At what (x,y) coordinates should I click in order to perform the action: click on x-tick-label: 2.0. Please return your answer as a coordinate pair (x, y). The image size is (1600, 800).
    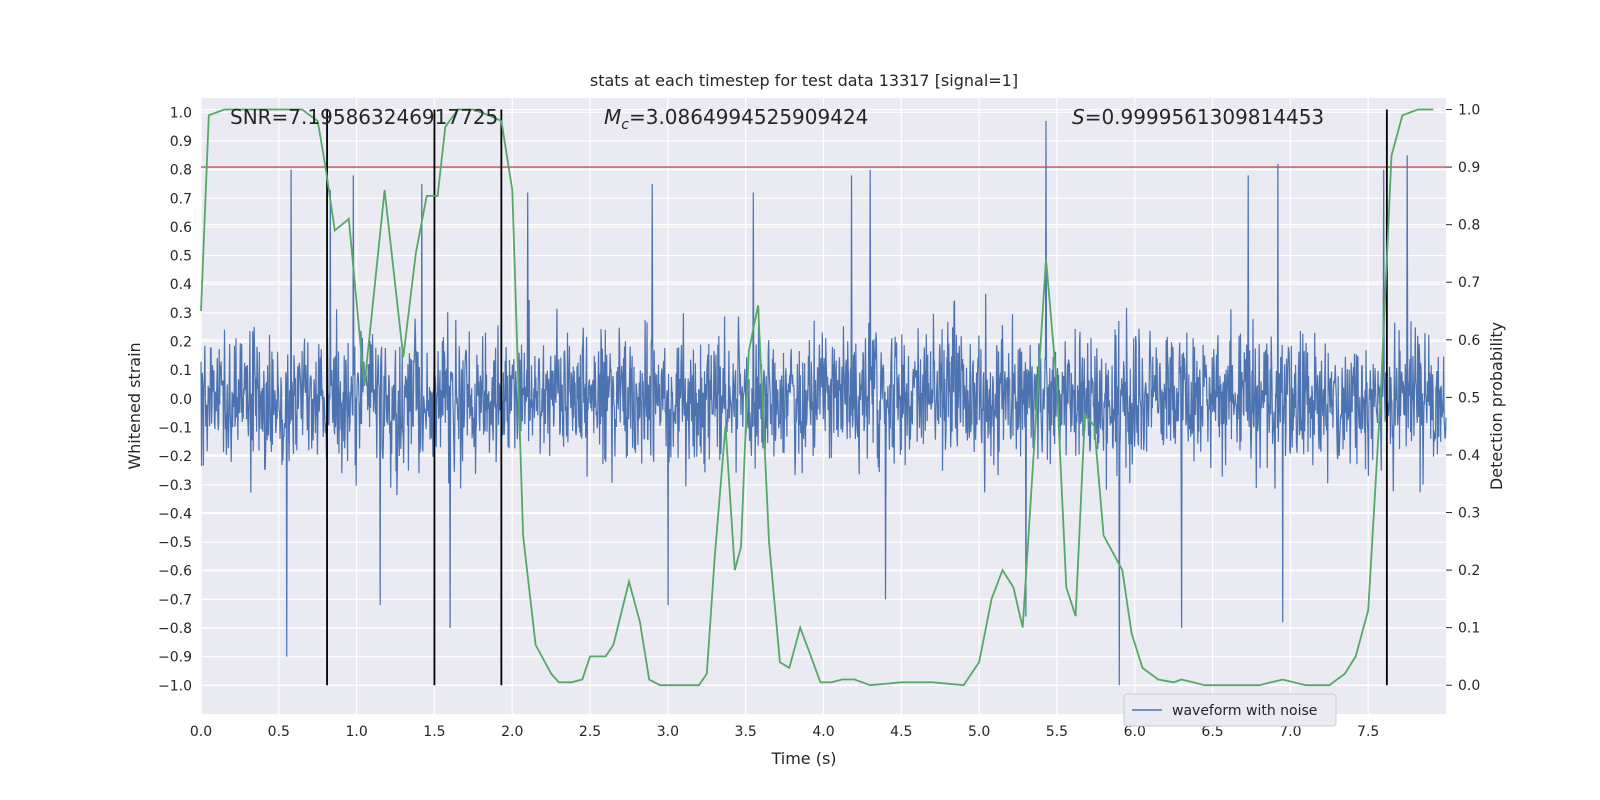
    Looking at the image, I should click on (512, 732).